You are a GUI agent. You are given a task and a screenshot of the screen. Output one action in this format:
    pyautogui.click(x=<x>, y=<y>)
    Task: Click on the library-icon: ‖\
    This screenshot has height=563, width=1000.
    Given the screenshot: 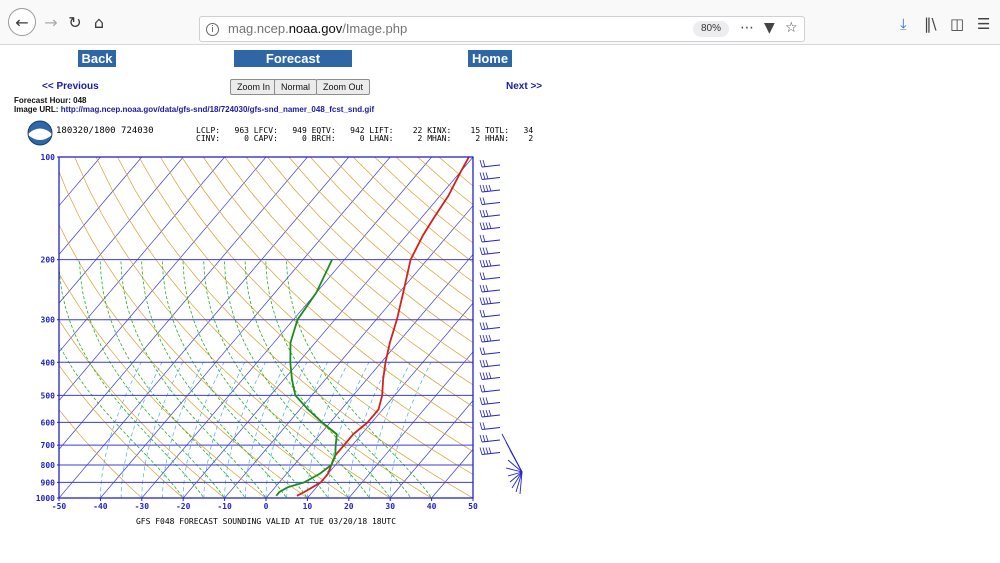 What is the action you would take?
    pyautogui.click(x=930, y=24)
    